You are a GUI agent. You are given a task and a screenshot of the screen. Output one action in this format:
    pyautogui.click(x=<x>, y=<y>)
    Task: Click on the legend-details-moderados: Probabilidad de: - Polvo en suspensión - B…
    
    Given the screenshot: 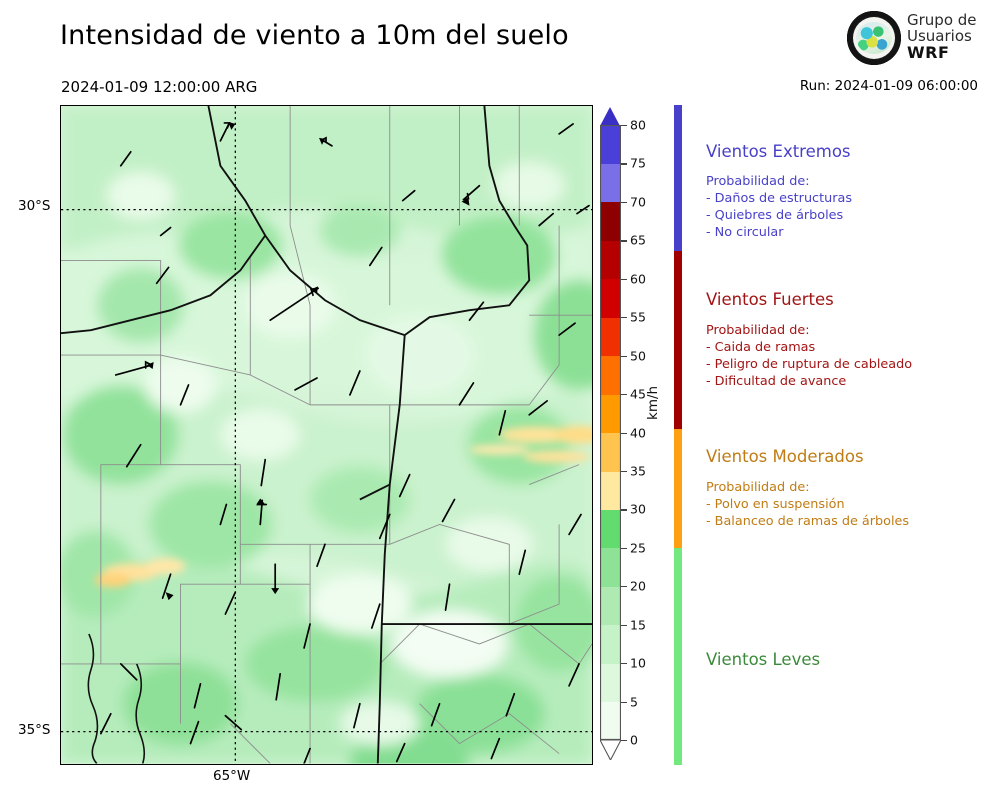 What is the action you would take?
    pyautogui.click(x=807, y=505)
    